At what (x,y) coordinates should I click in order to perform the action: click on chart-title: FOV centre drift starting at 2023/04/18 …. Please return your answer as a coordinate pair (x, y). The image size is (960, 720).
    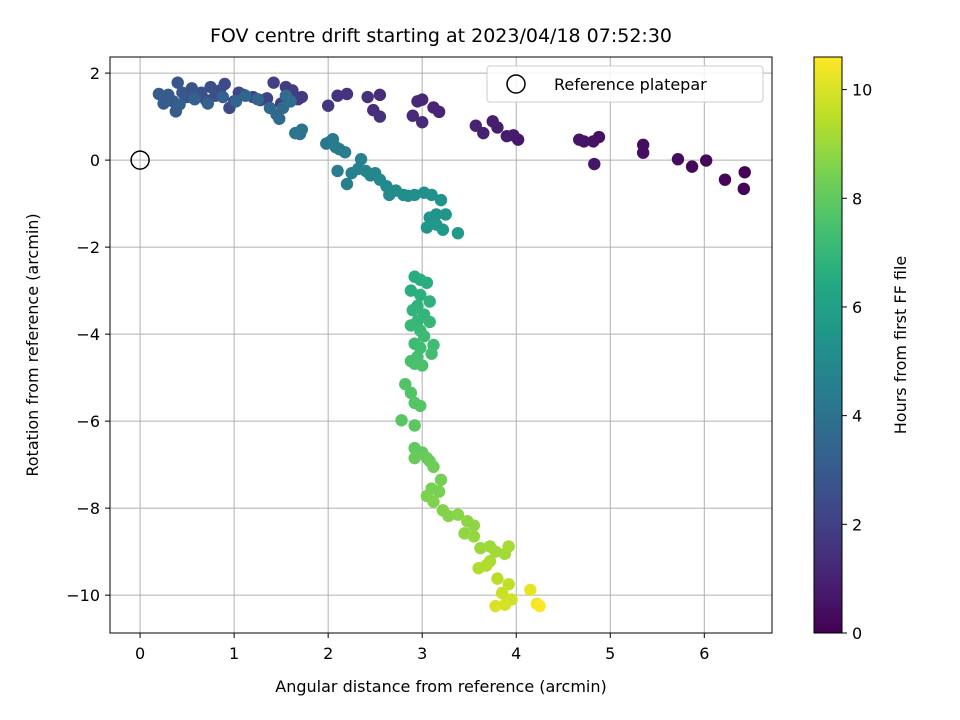
    Looking at the image, I should click on (441, 36).